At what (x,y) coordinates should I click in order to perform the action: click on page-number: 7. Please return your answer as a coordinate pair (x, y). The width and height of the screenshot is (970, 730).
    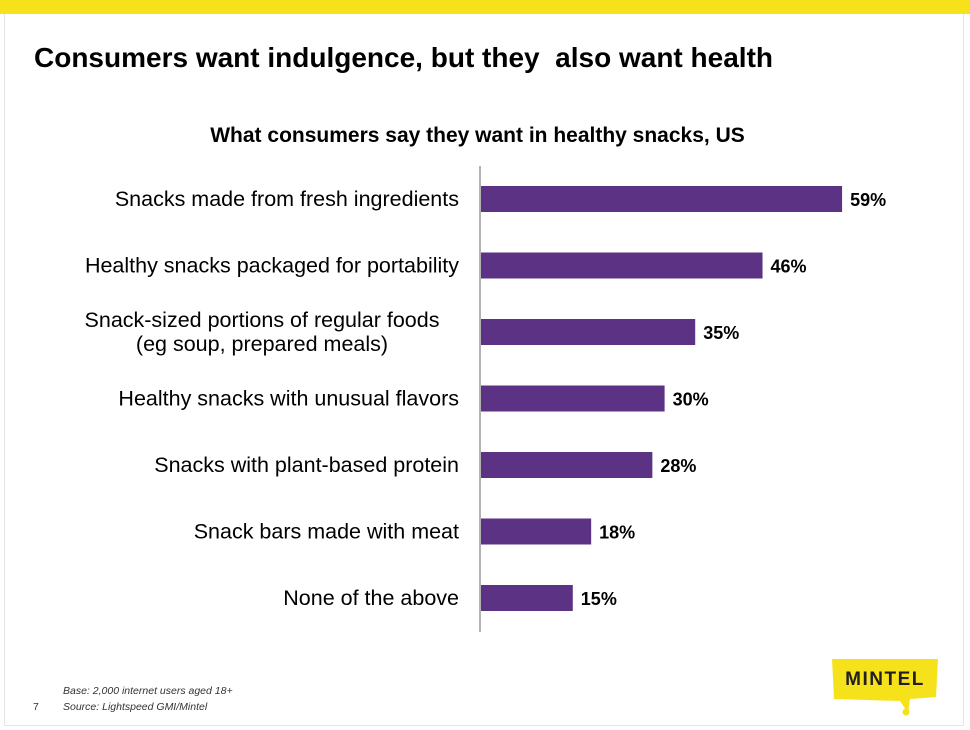
    Looking at the image, I should click on (36, 707).